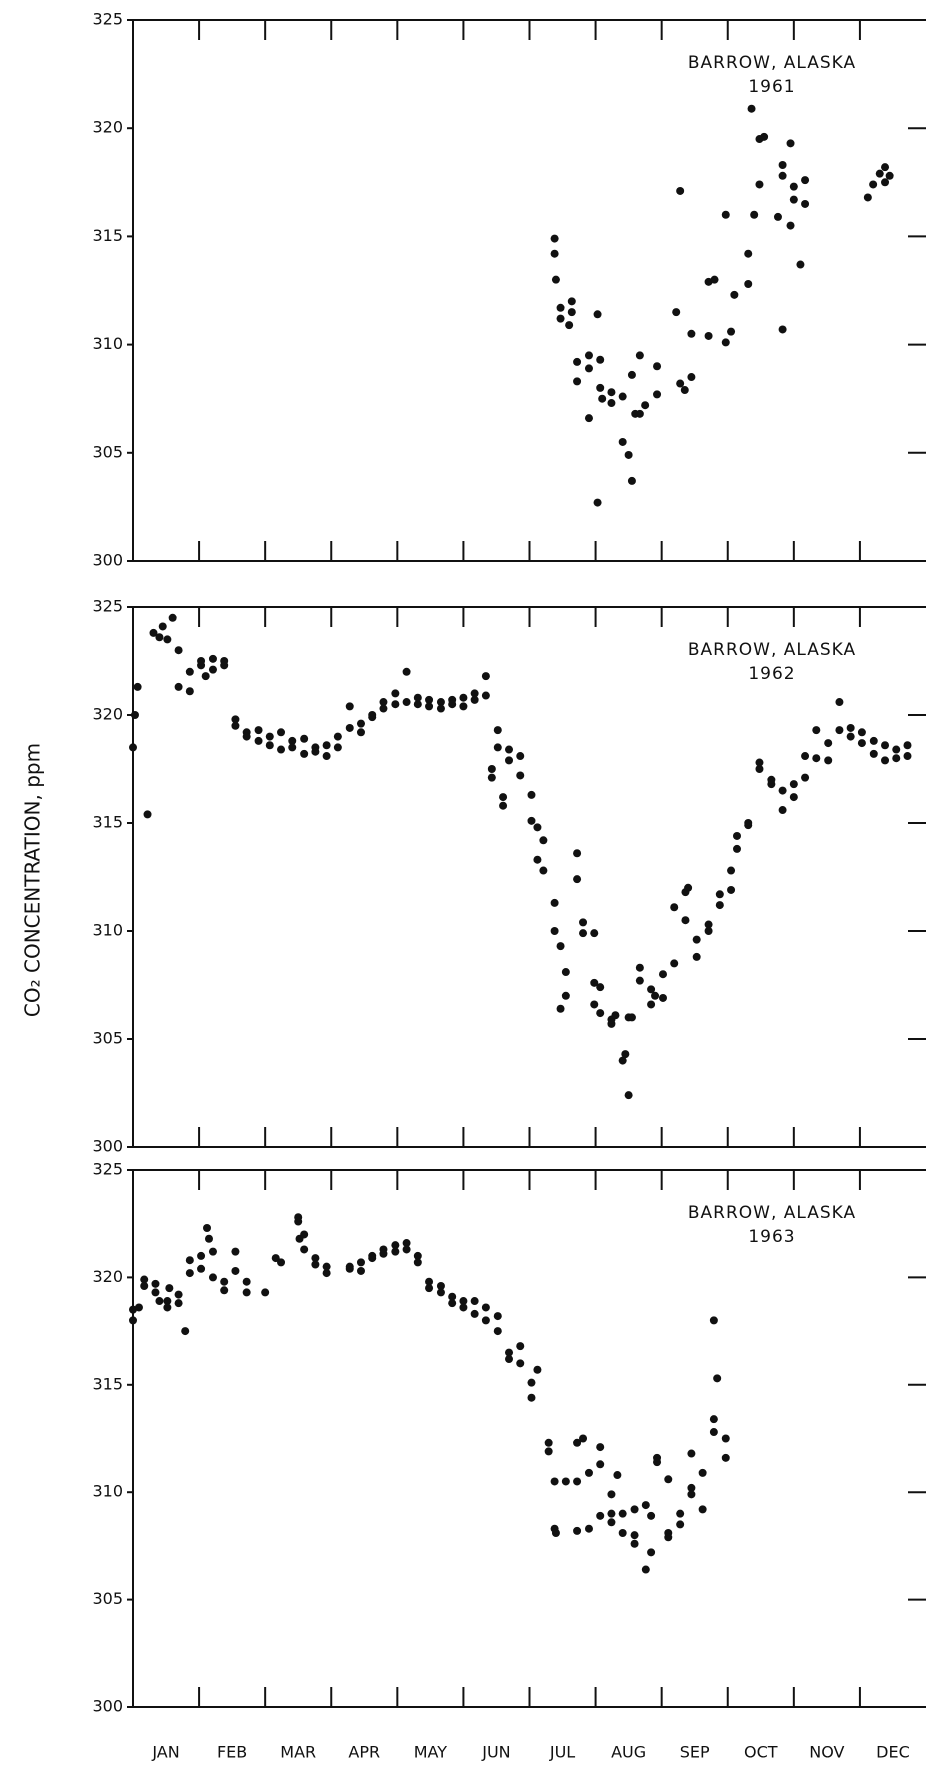 Image resolution: width=927 pixels, height=1777 pixels. What do you see at coordinates (107, 930) in the screenshot?
I see `y-tick-label: 310` at bounding box center [107, 930].